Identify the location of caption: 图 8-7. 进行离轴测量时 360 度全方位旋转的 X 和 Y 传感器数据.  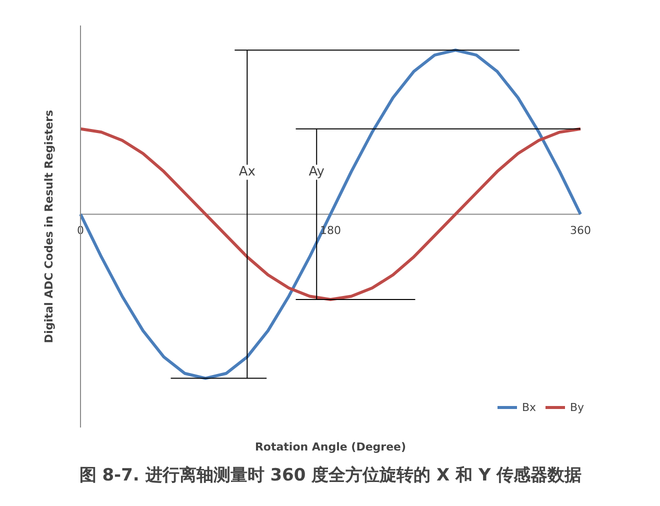
(330, 476).